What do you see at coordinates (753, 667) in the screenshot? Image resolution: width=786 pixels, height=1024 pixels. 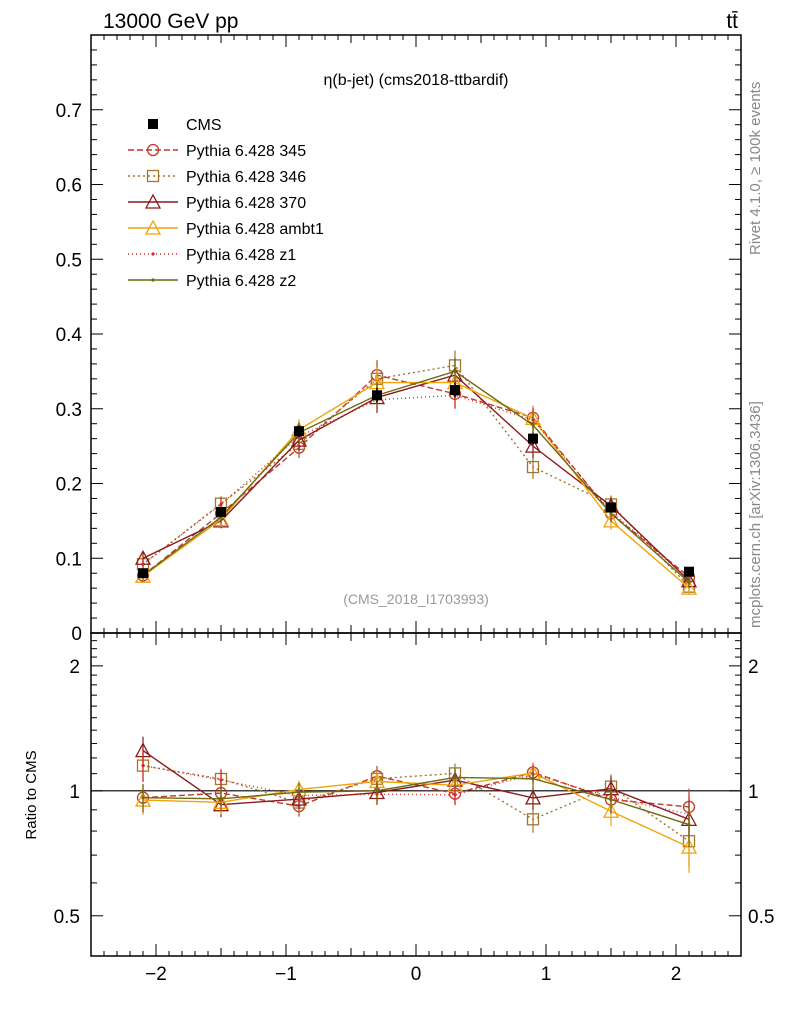 I see `ratio-tick-label-right: 2` at bounding box center [753, 667].